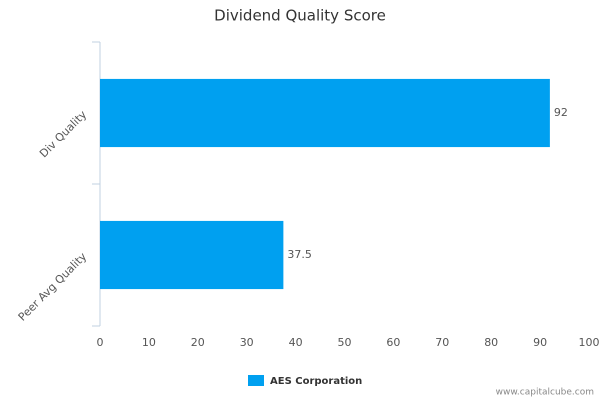  Describe the element at coordinates (247, 342) in the screenshot. I see `x-tick-label: 30` at that location.